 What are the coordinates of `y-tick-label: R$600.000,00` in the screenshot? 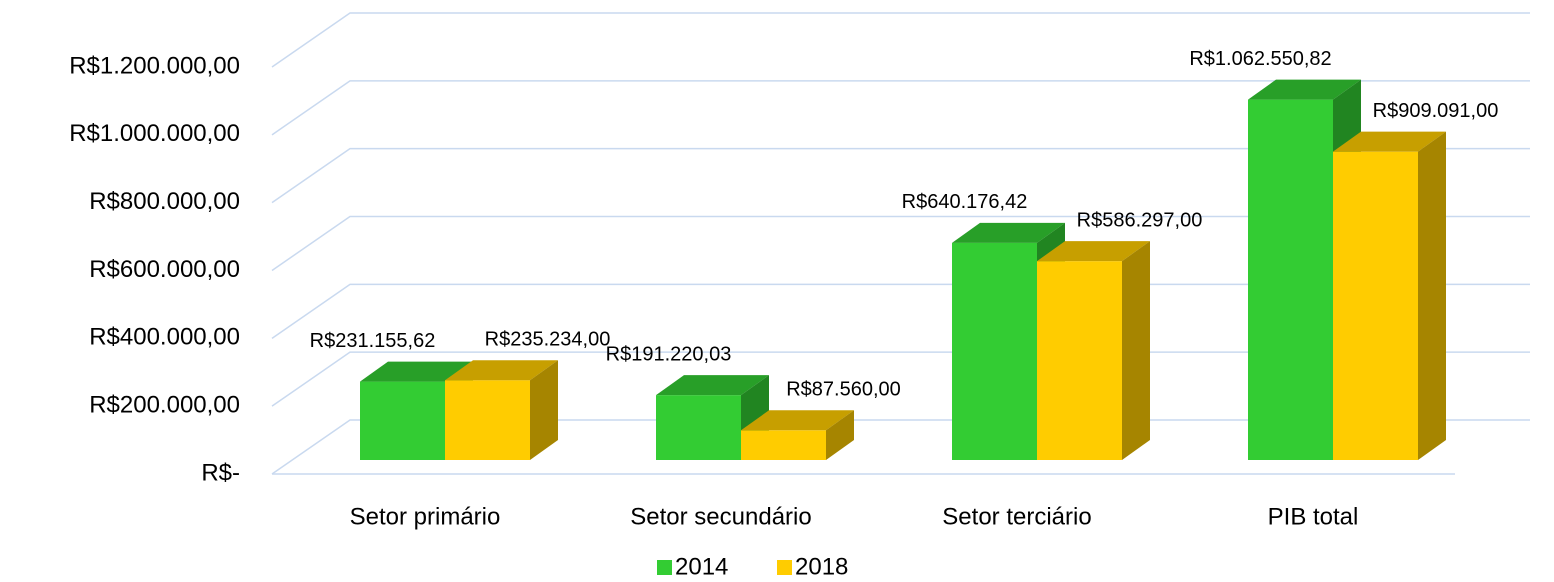 It's located at (164, 269).